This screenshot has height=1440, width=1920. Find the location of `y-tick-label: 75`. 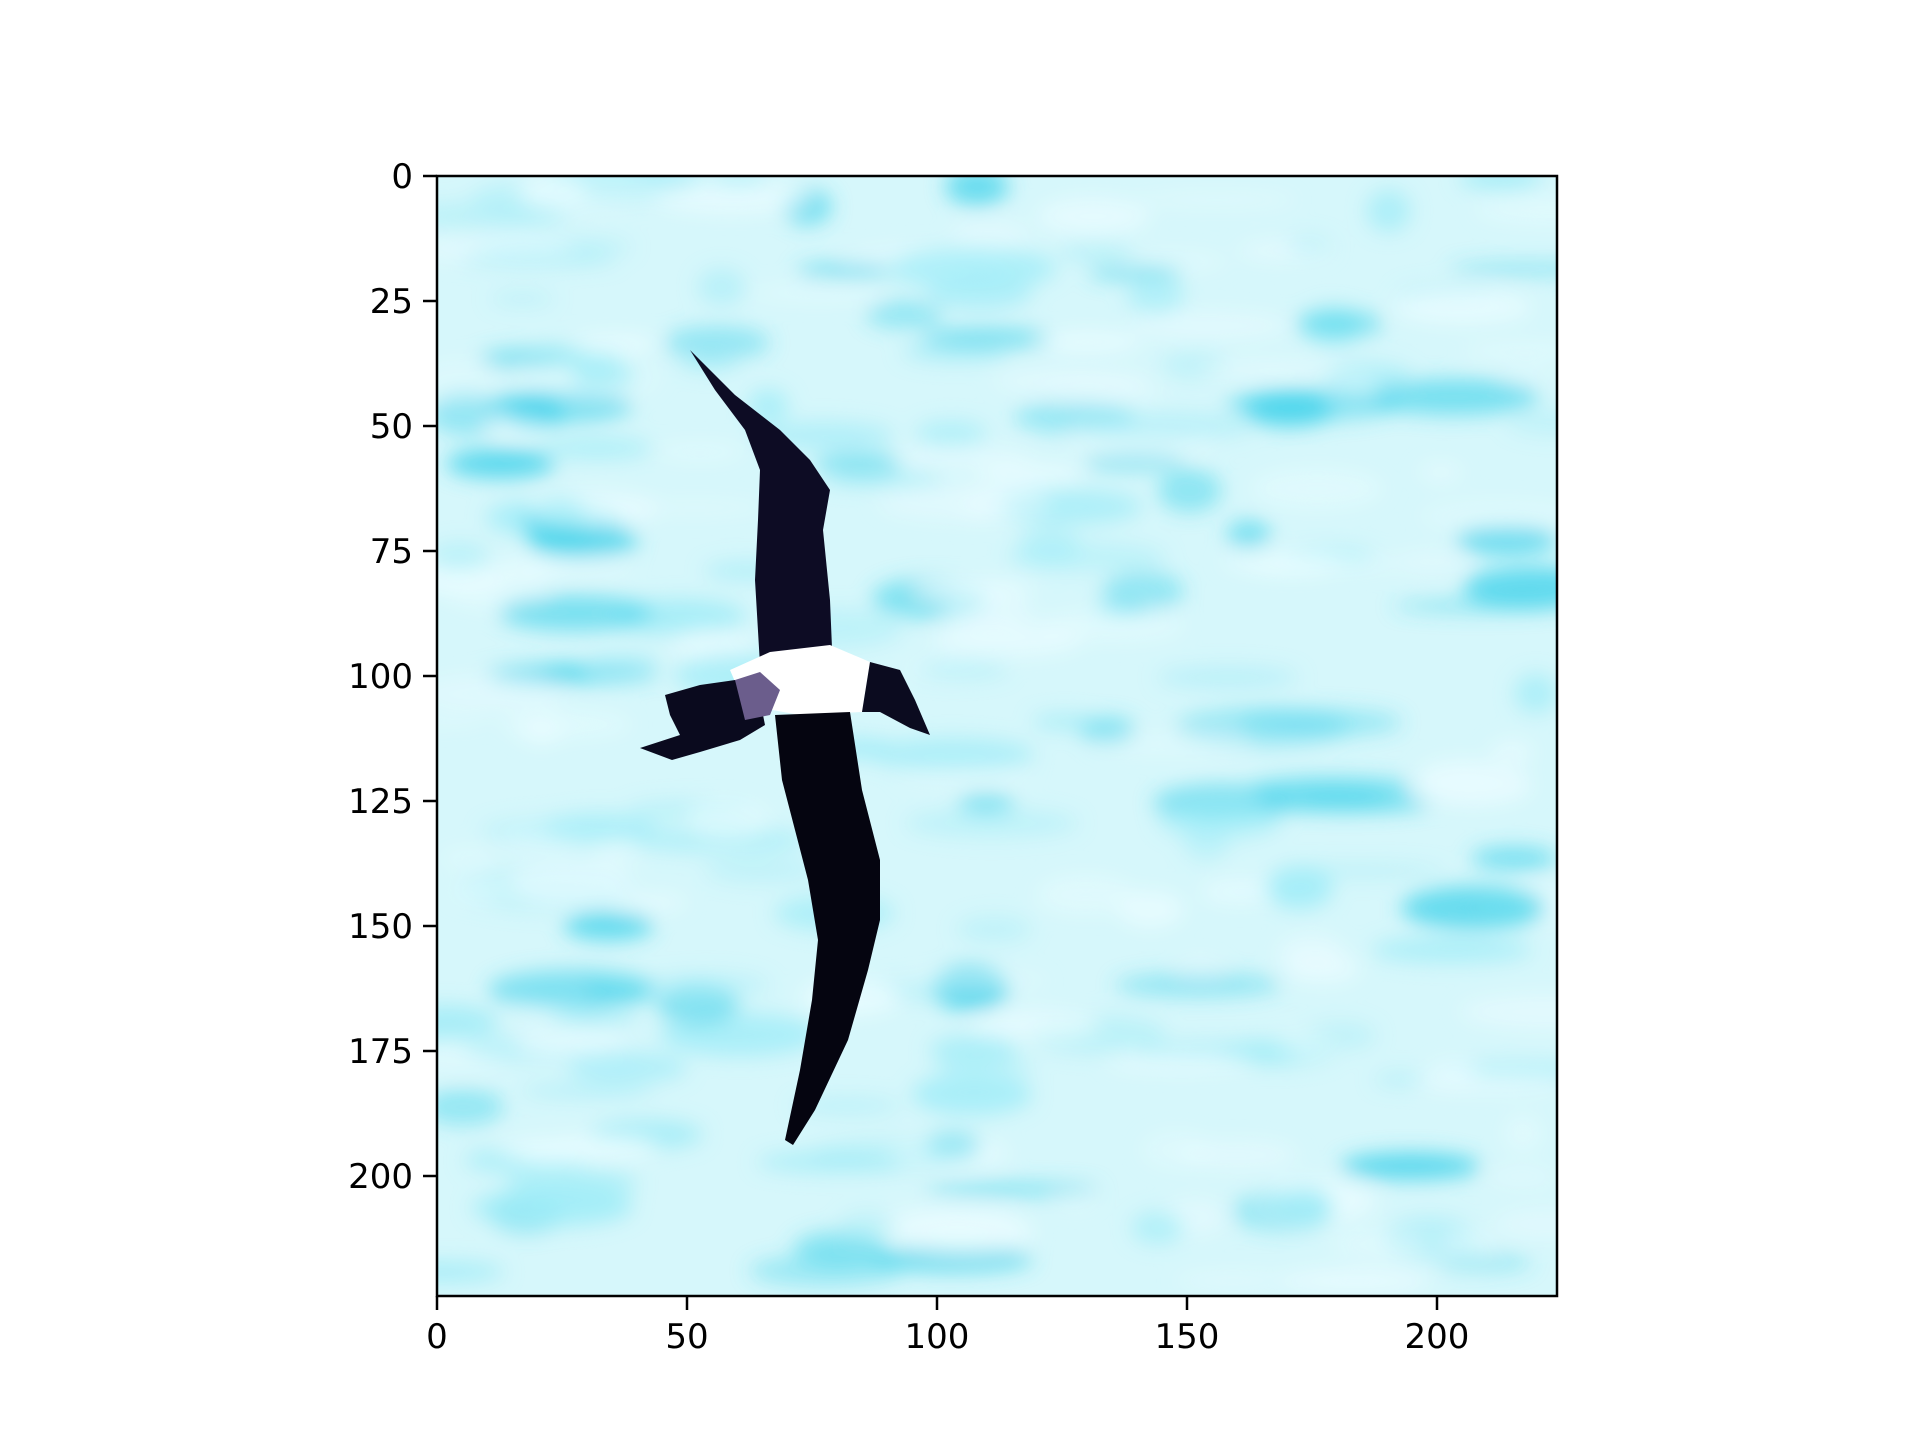

y-tick-label: 75 is located at coordinates (391, 552).